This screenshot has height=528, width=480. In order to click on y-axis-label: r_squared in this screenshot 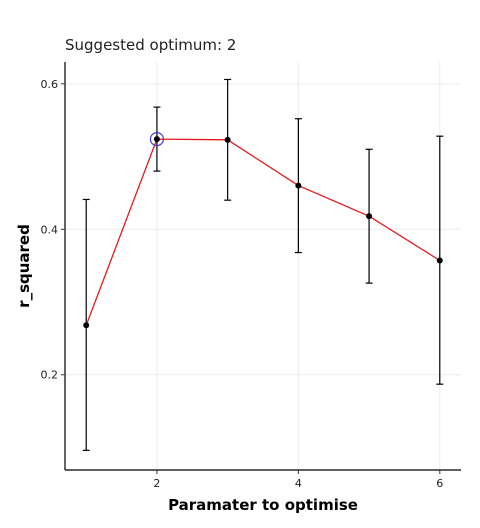, I will do `click(24, 266)`.